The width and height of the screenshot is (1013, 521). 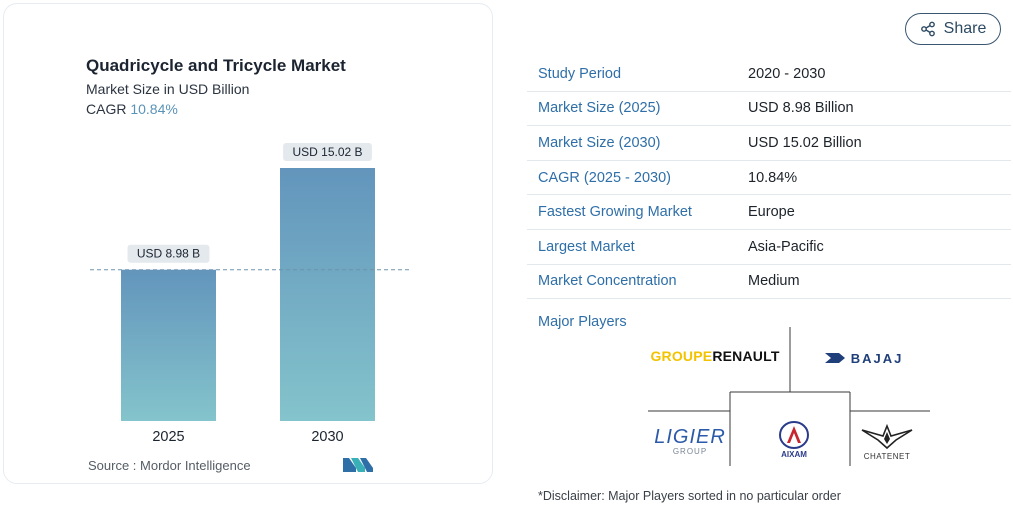 What do you see at coordinates (773, 177) in the screenshot?
I see `info-value: 10.84%` at bounding box center [773, 177].